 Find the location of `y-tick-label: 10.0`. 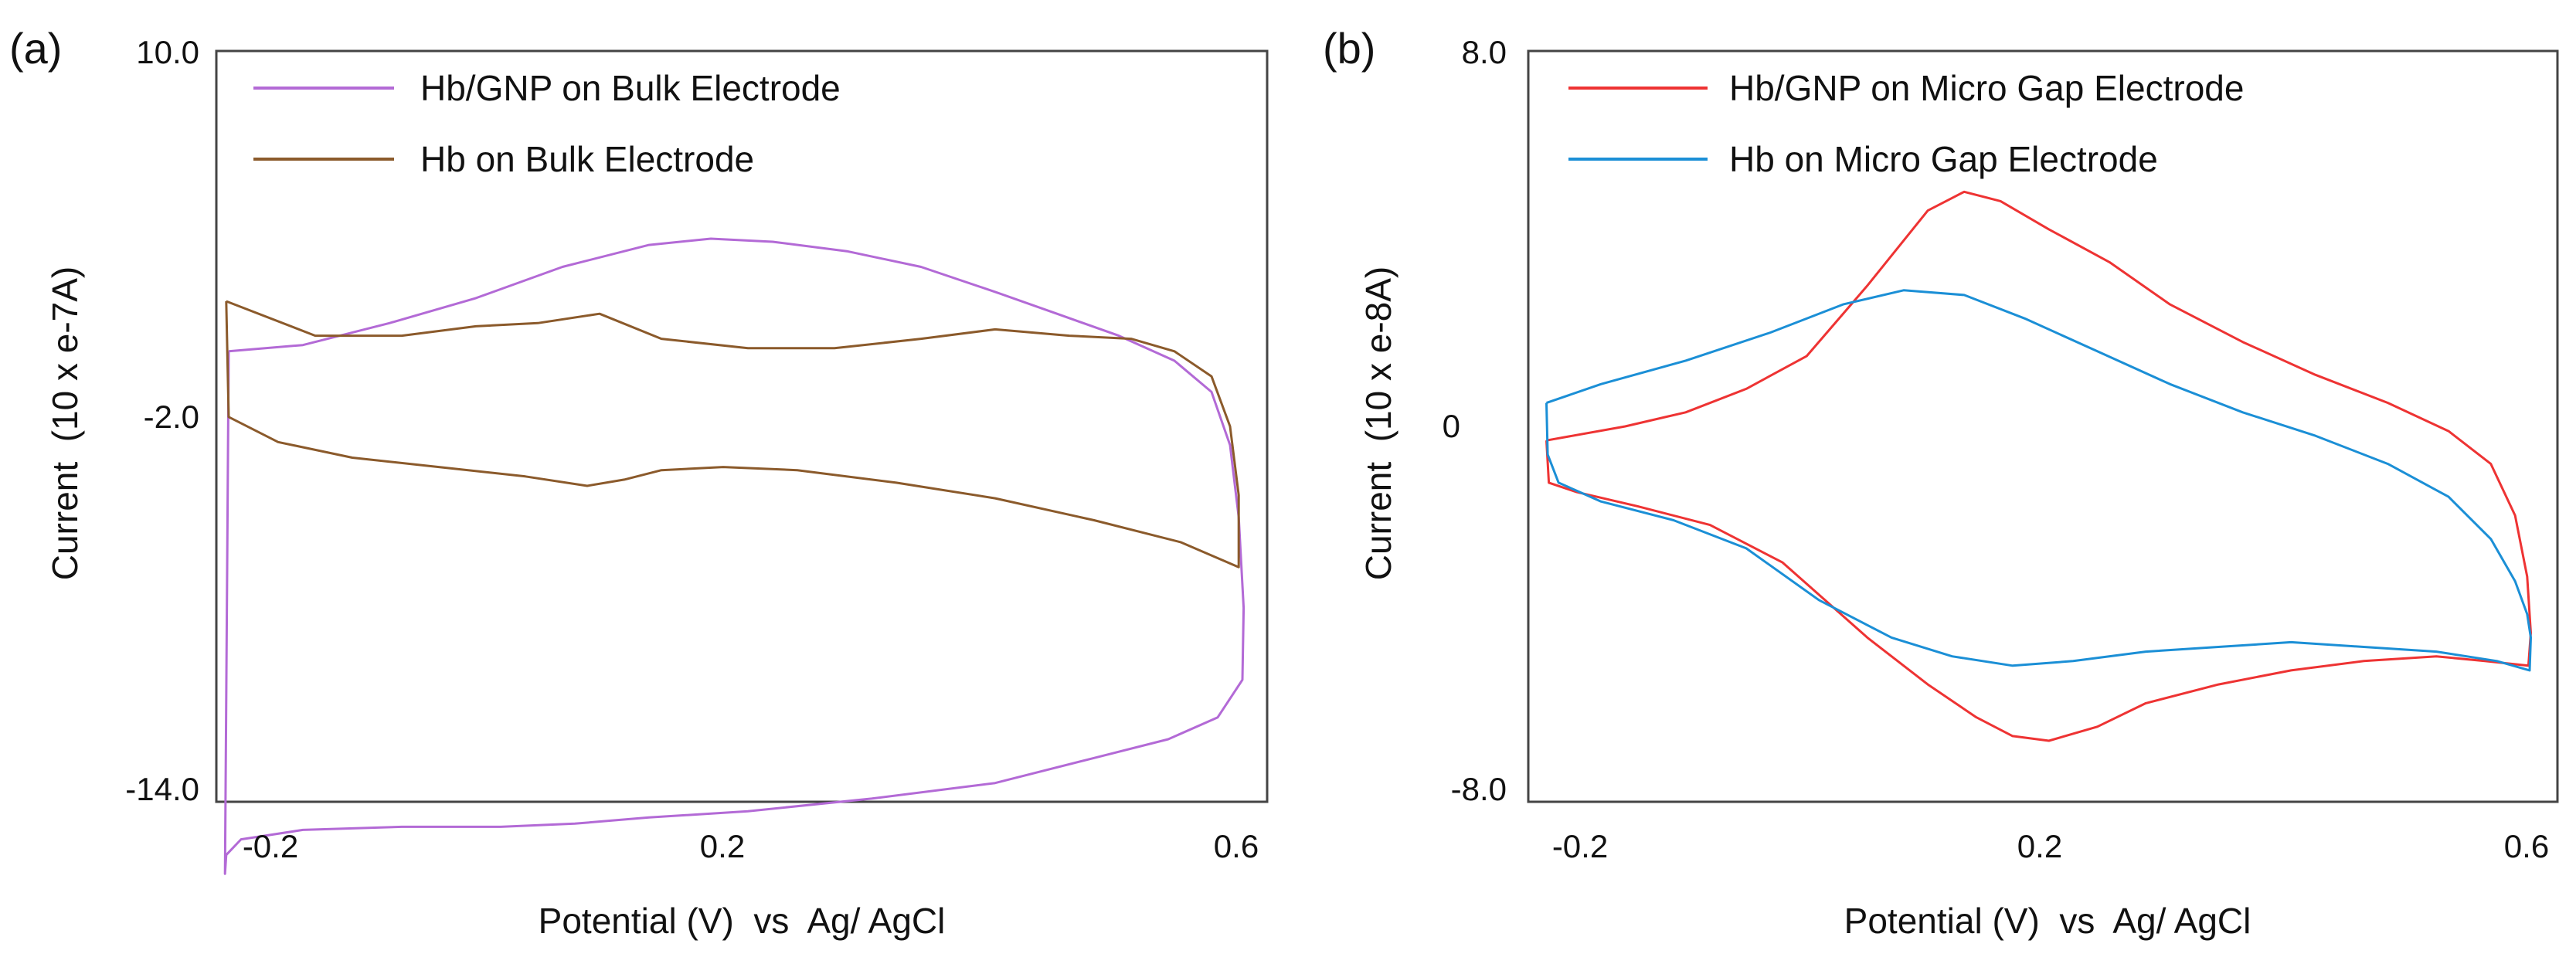

y-tick-label: 10.0 is located at coordinates (167, 52).